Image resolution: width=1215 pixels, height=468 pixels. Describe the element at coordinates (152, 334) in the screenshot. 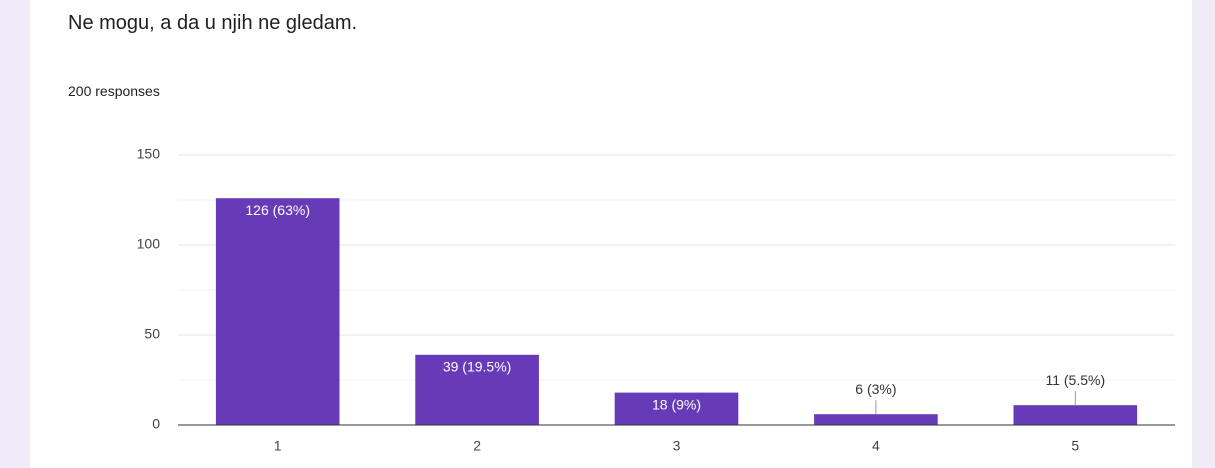

I see `y-tick-label: 50` at that location.